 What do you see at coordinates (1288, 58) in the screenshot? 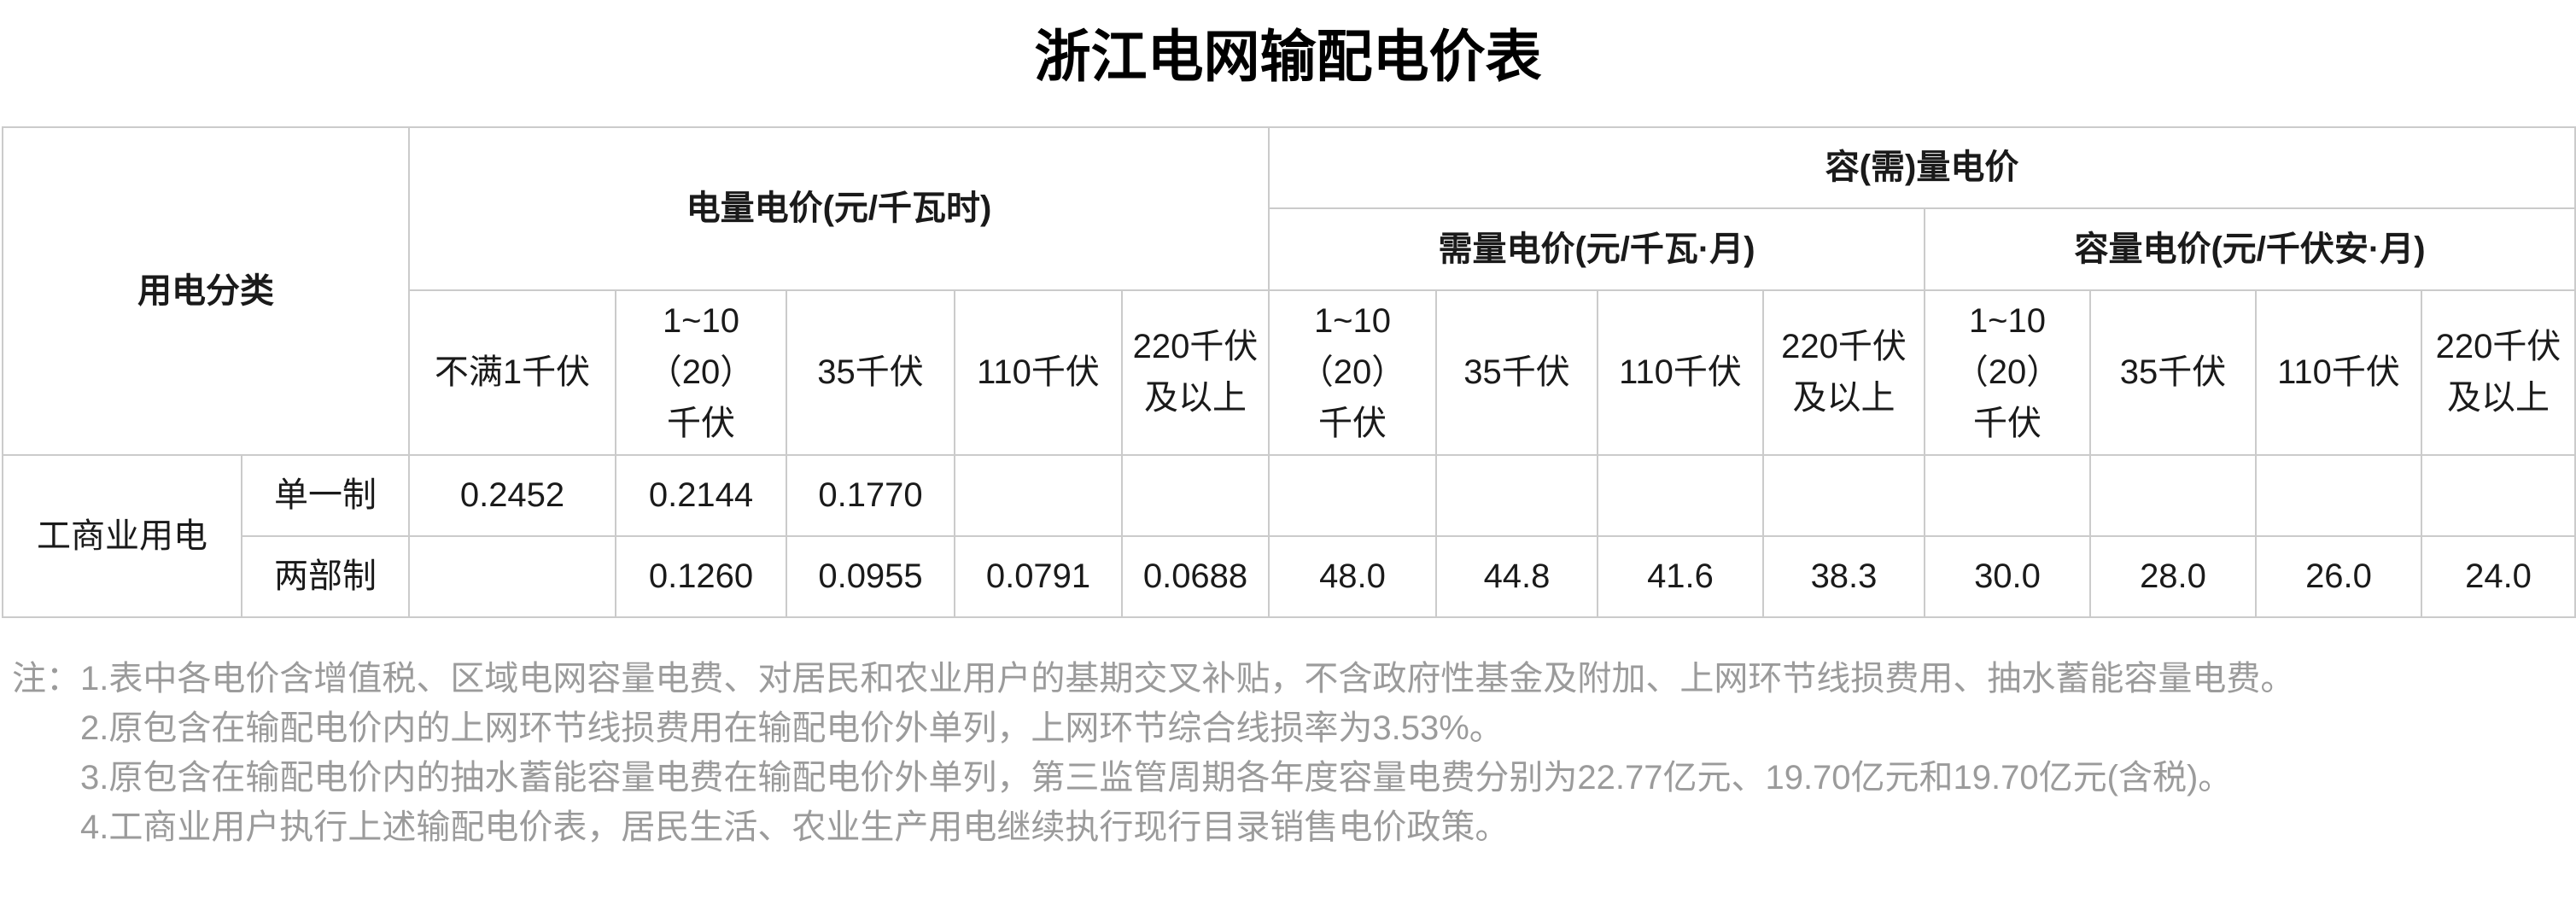
I see `page-title: 浙江电网输配电价表` at bounding box center [1288, 58].